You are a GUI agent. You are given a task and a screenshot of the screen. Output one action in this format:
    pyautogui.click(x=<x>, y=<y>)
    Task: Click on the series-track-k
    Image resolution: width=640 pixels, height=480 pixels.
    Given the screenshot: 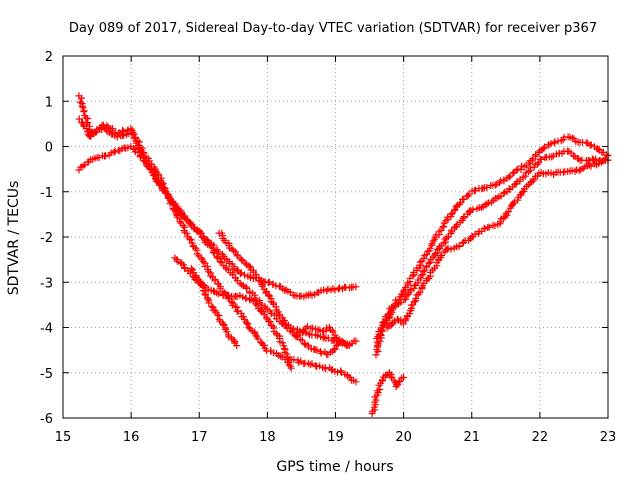 What is the action you would take?
    pyautogui.click(x=497, y=244)
    